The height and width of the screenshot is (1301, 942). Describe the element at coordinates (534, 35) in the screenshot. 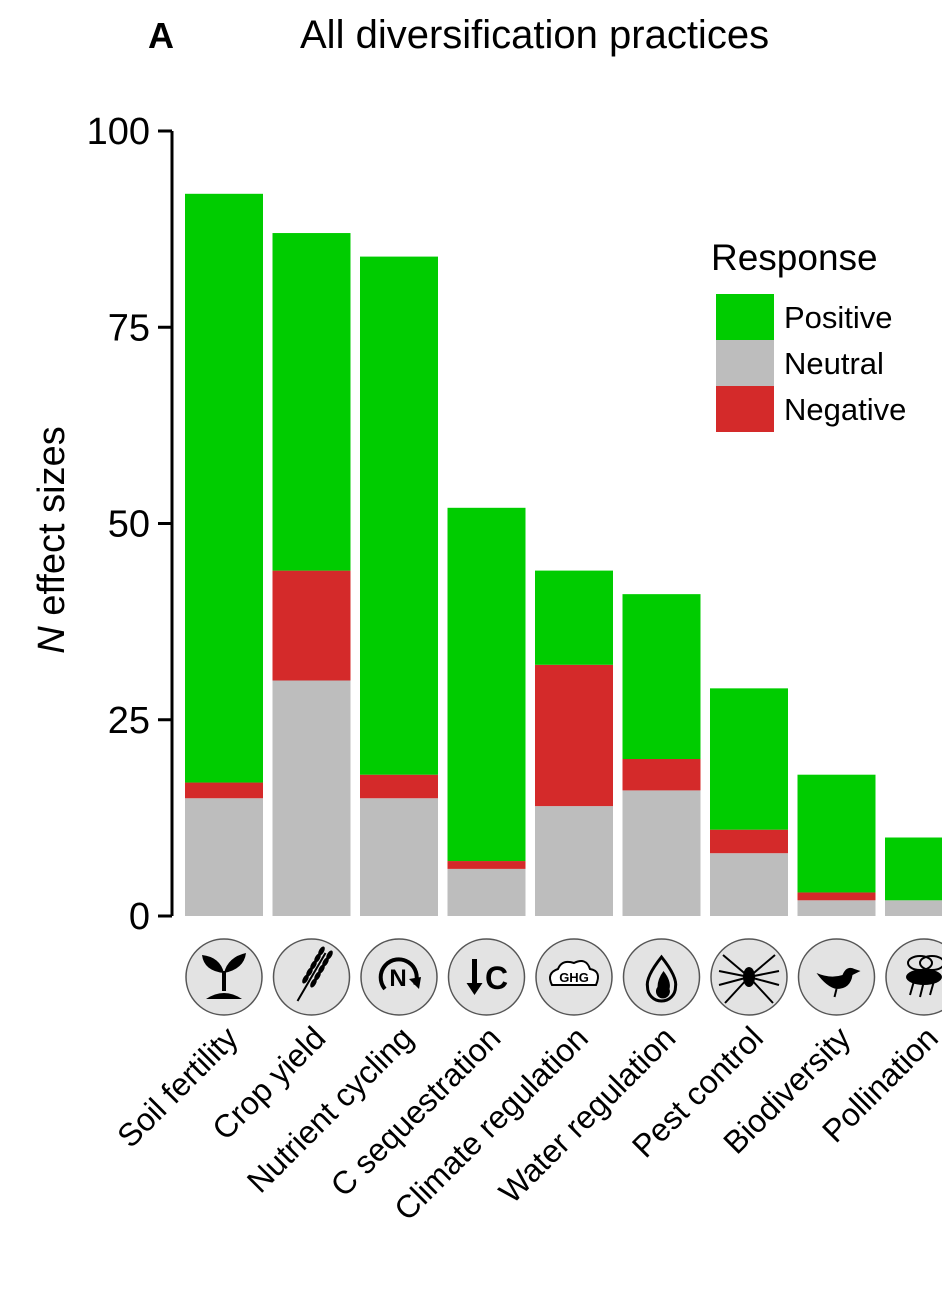

I see `chart-title: All diversification practices` at that location.